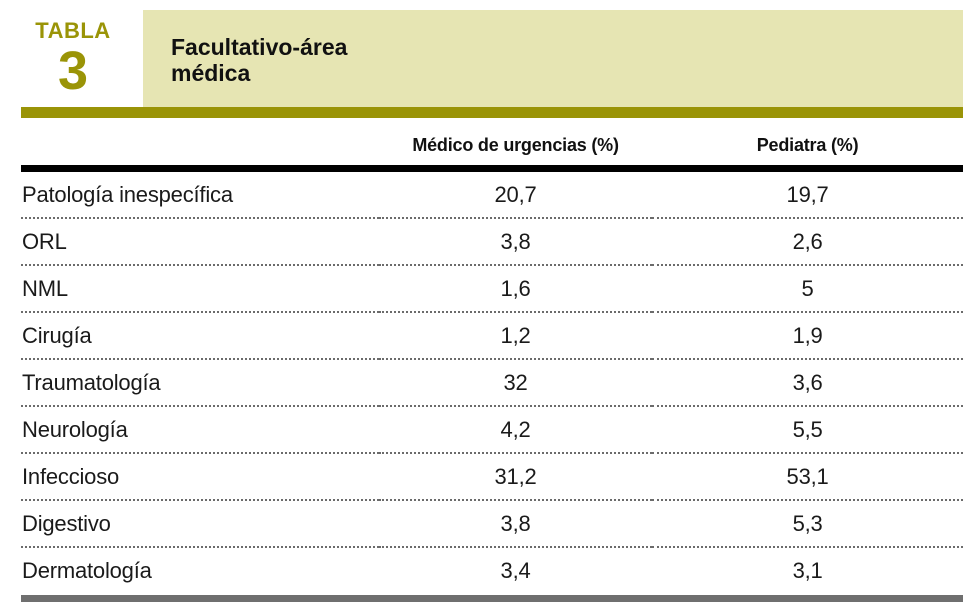 The height and width of the screenshot is (615, 963). I want to click on table-row: Patología inespecífica 20,7 19,7, so click(492, 194).